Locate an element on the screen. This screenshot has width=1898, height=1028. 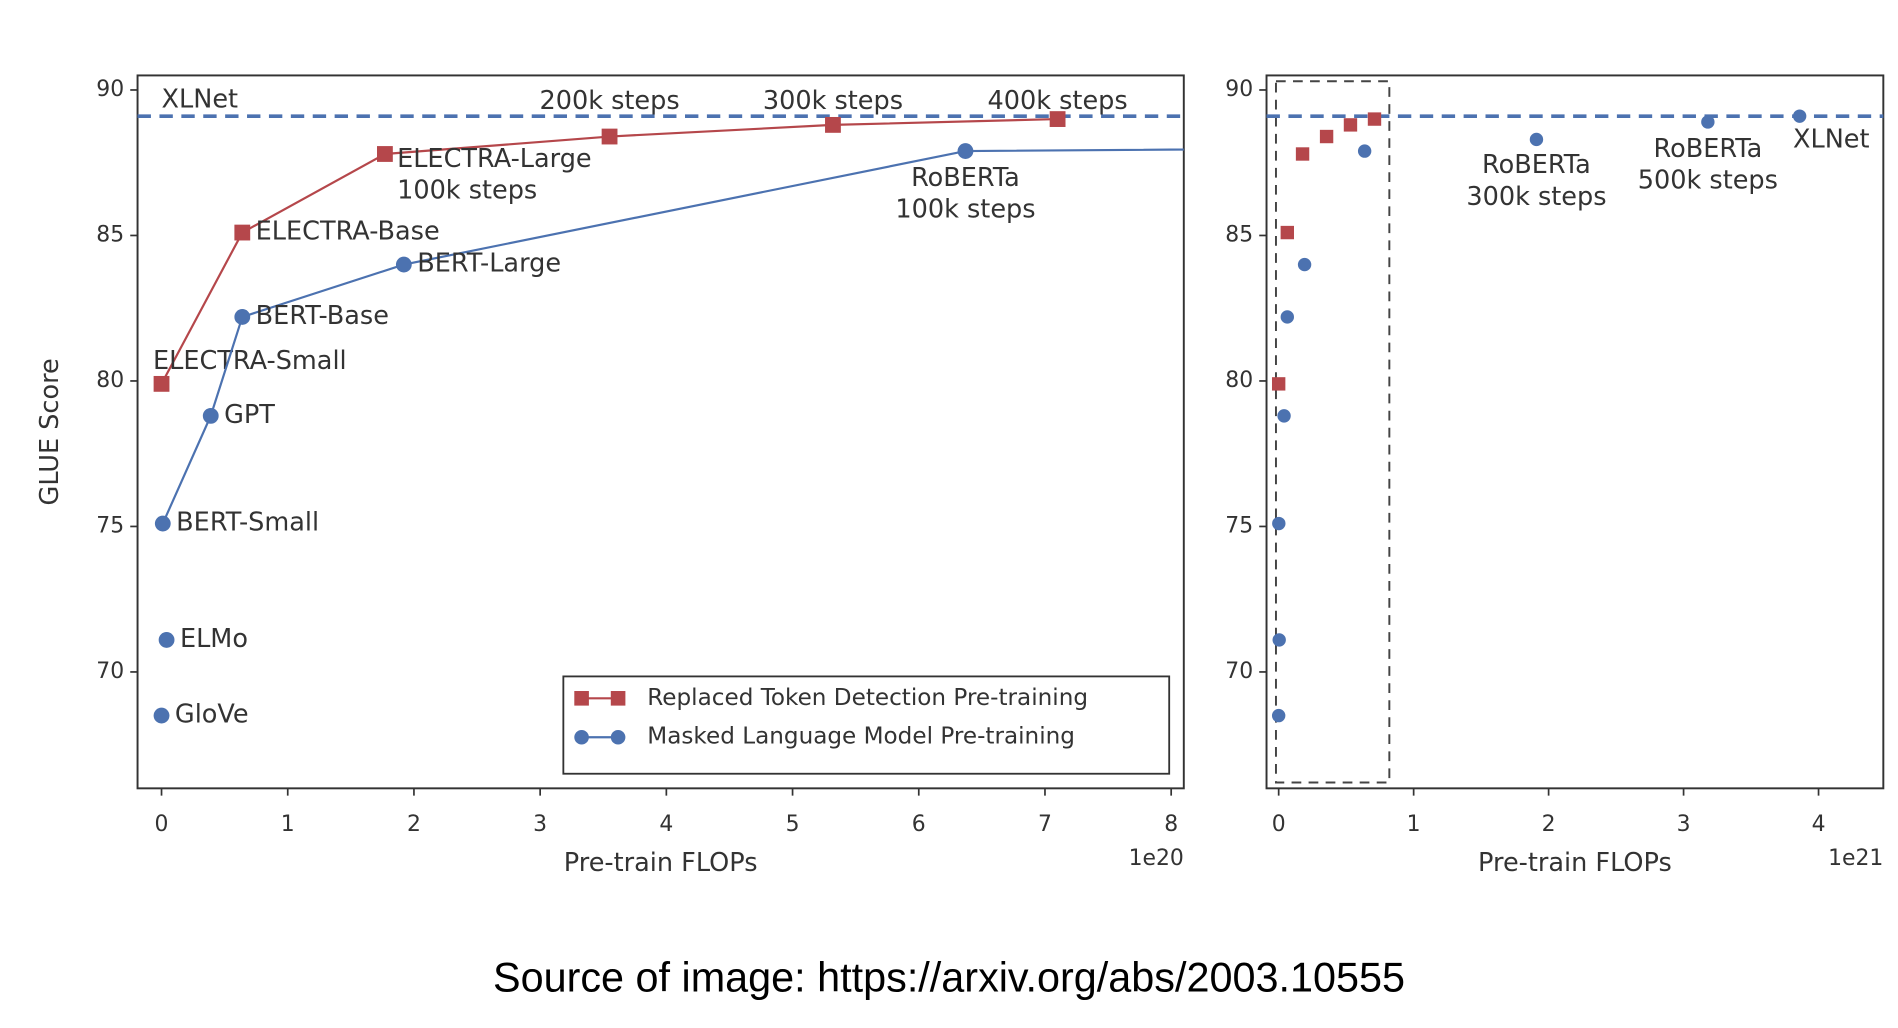
point-label: RoBERTa 300k steps is located at coordinates (1536, 181).